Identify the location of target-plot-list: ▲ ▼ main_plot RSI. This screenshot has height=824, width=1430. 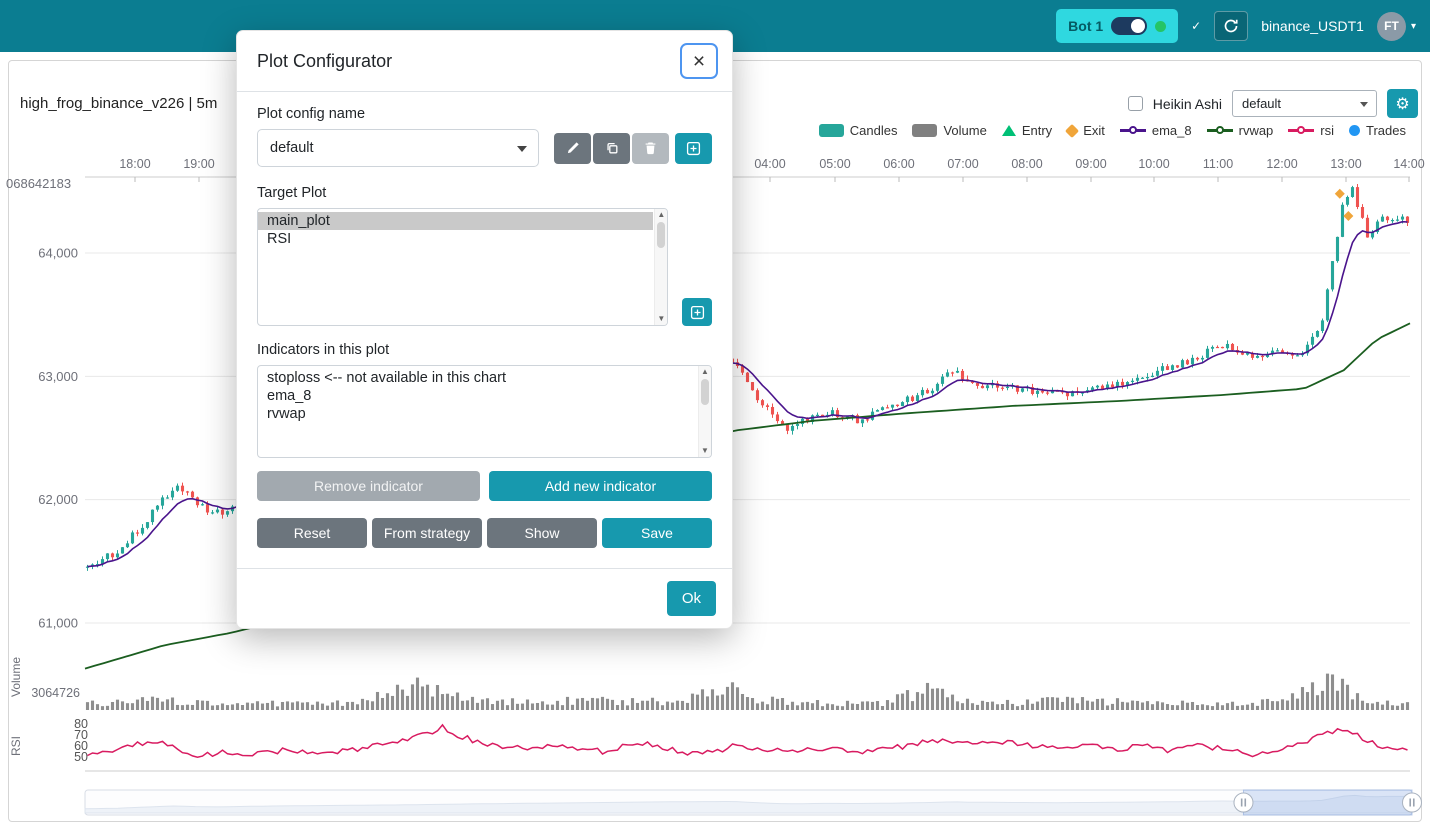
(463, 267).